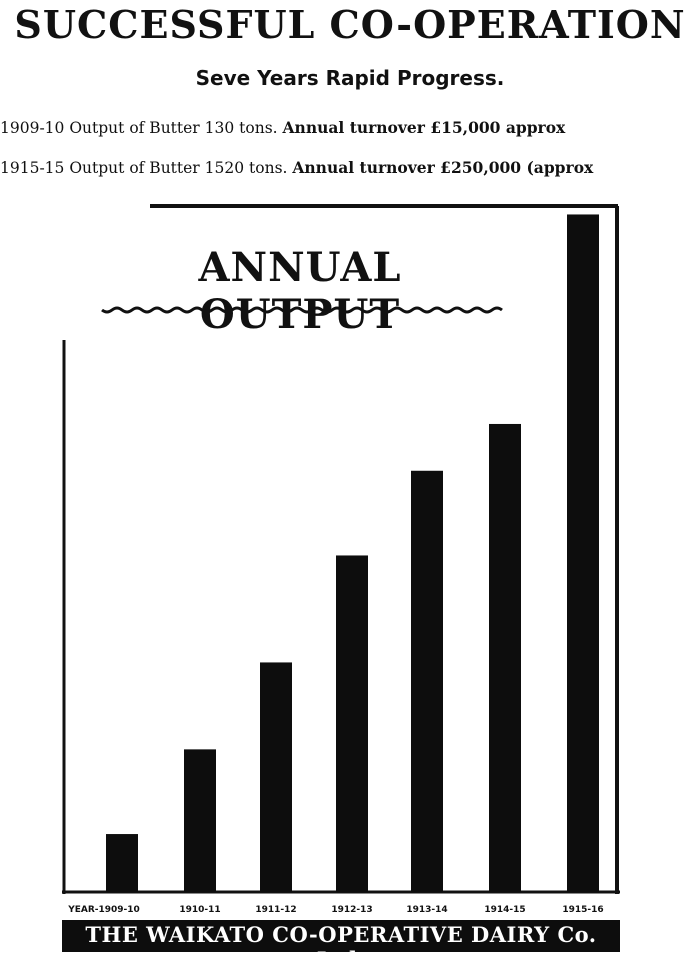 This screenshot has width=700, height=972. What do you see at coordinates (103, 910) in the screenshot?
I see `tick-label-1909-10: YEAR-1909-10` at bounding box center [103, 910].